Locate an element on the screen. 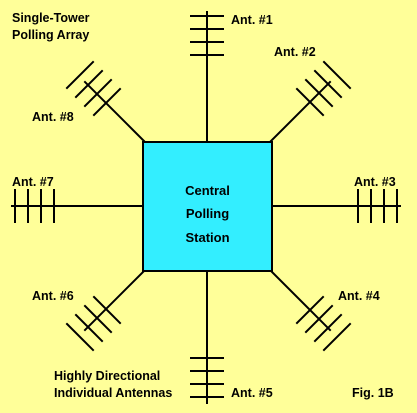 The image size is (417, 413). antenna-7-elements is located at coordinates (34, 206).